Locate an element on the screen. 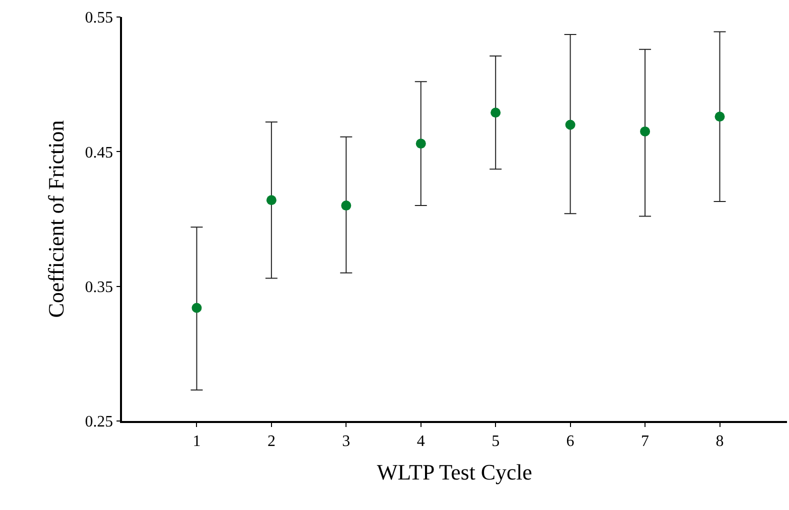 The width and height of the screenshot is (789, 510). x-tick-label: 4 is located at coordinates (420, 441).